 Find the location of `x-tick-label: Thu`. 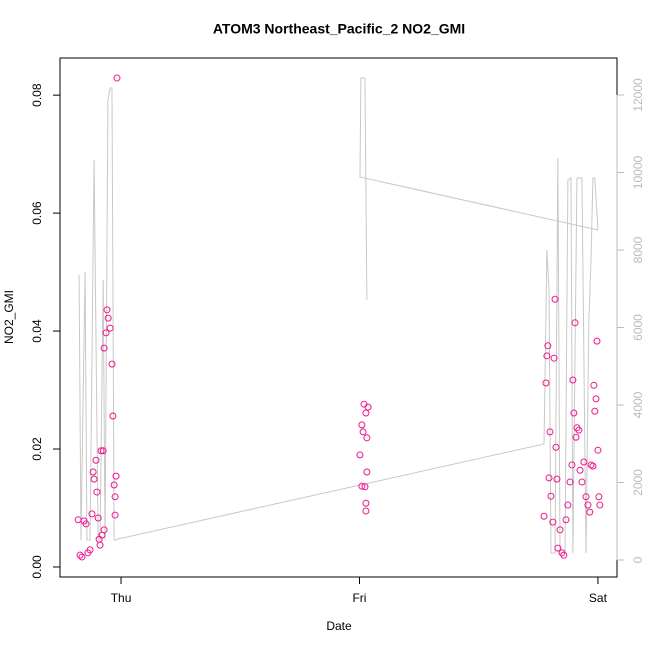

x-tick-label: Thu is located at coordinates (121, 598).